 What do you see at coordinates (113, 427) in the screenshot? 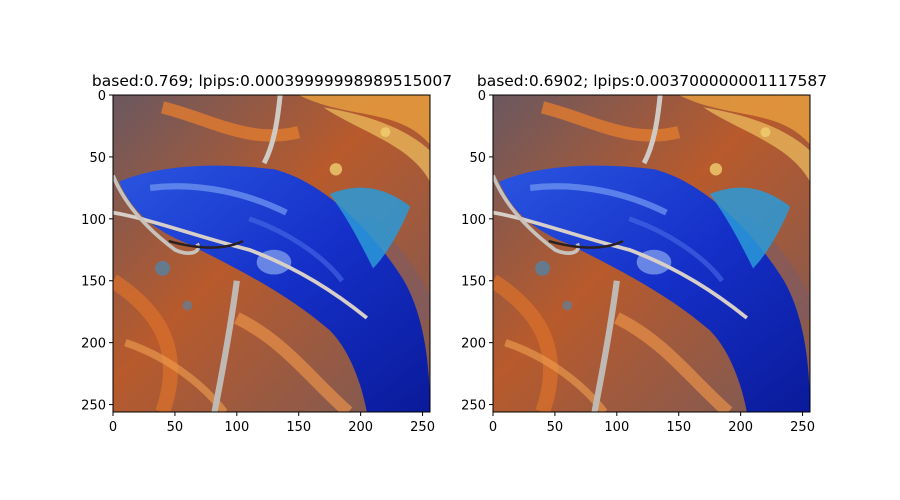
I see `subplot-1-xtick-label-0: 0` at bounding box center [113, 427].